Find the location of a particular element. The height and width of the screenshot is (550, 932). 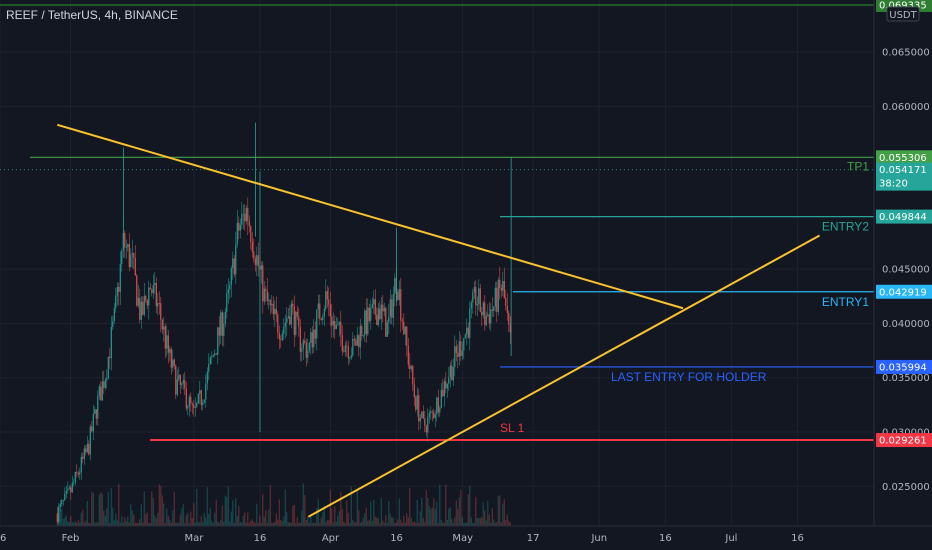

currency-badge: USDT is located at coordinates (903, 14).